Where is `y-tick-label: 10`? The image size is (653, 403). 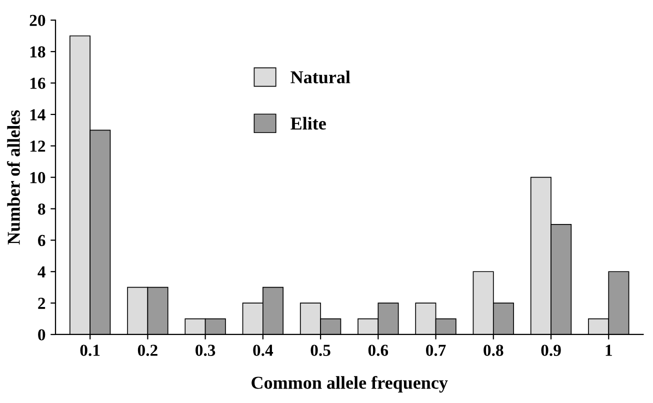 y-tick-label: 10 is located at coordinates (38, 178).